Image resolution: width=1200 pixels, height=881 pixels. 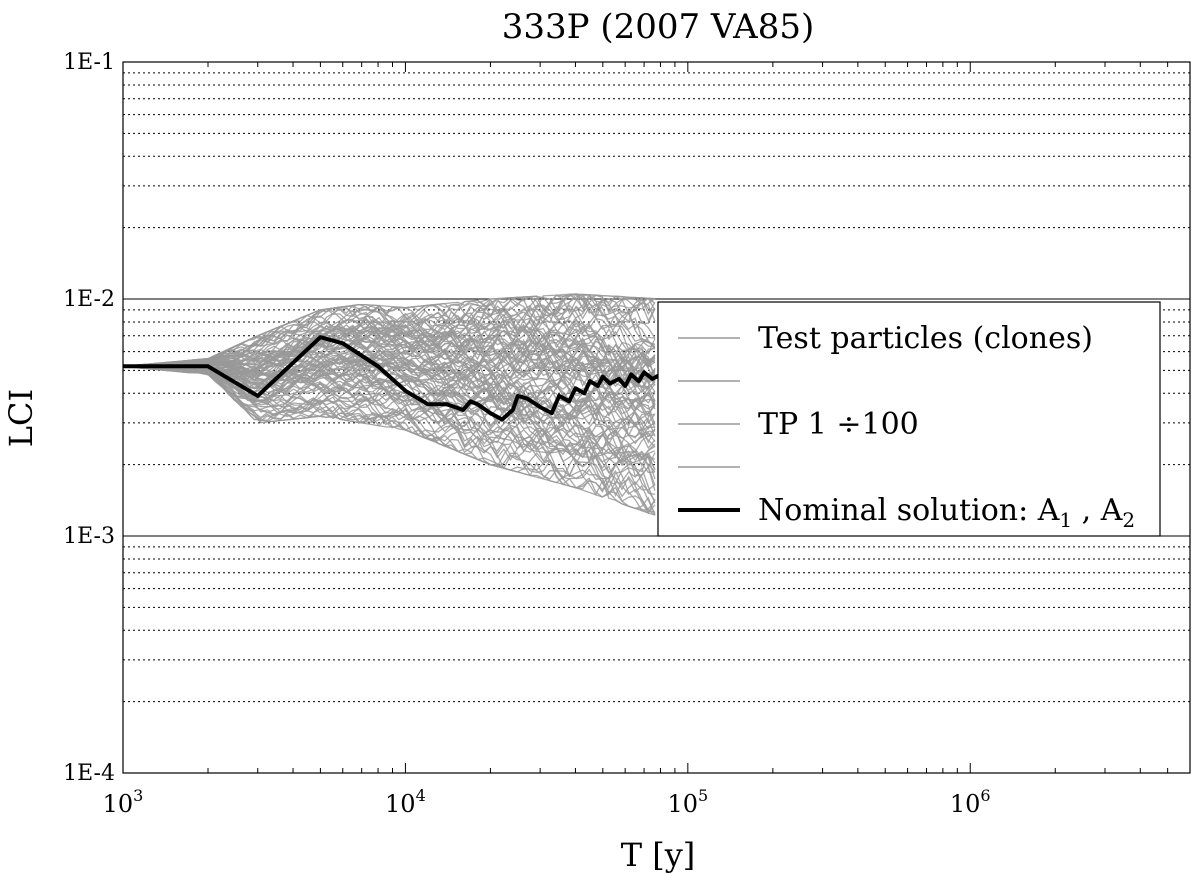 I want to click on y-tick-label: 1E-1, so click(x=89, y=62).